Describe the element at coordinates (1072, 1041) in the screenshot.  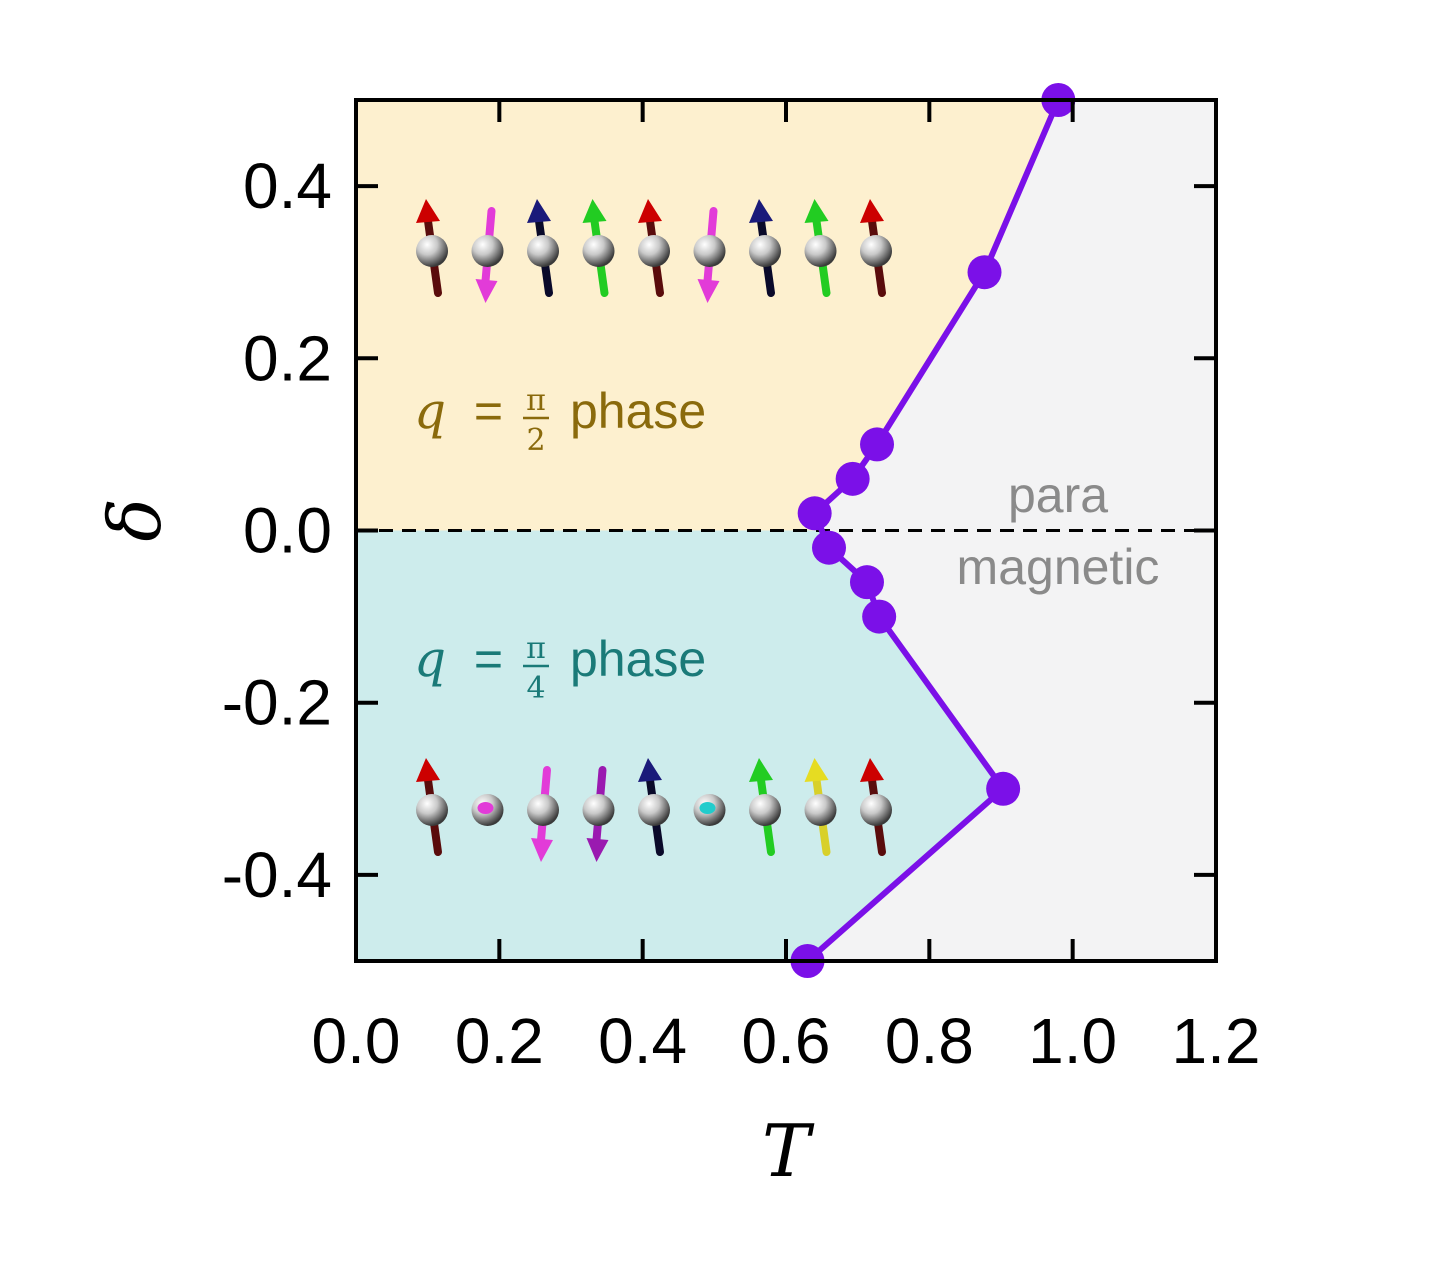
I see `x-tick-label-5: 1.0` at that location.